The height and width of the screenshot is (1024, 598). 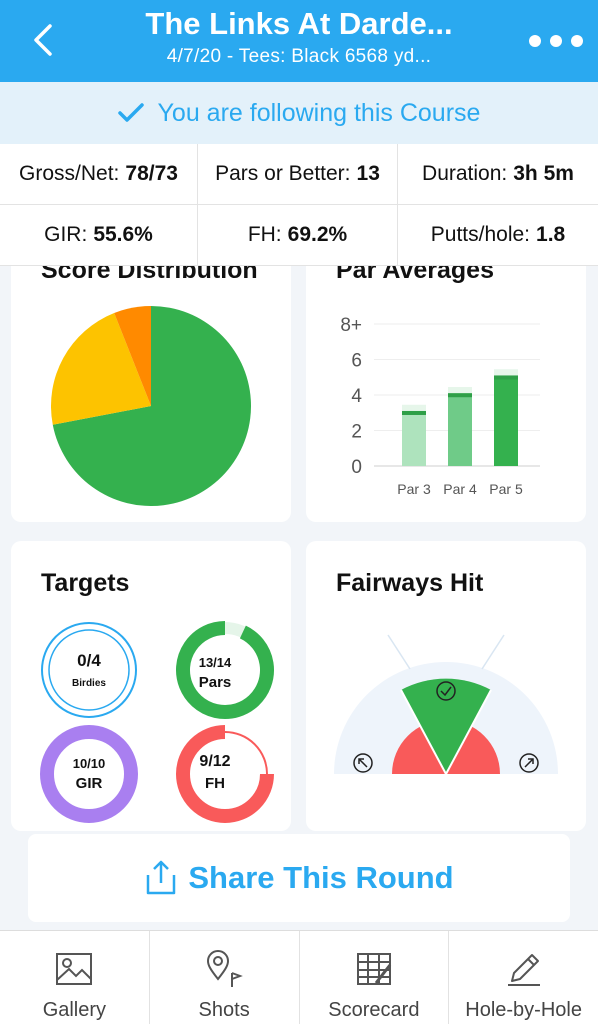 What do you see at coordinates (414, 489) in the screenshot?
I see `x-tick-label: Par 3` at bounding box center [414, 489].